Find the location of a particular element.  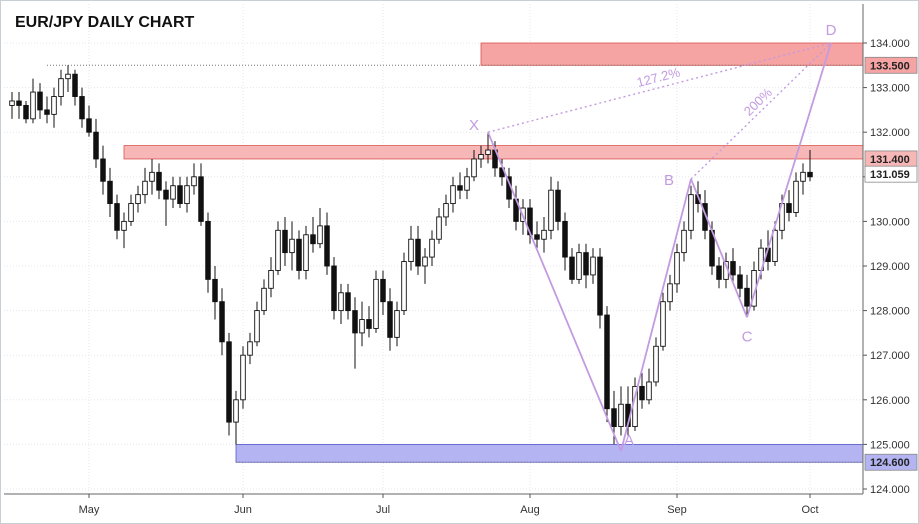

y-tick-label: 129.000 is located at coordinates (890, 267).